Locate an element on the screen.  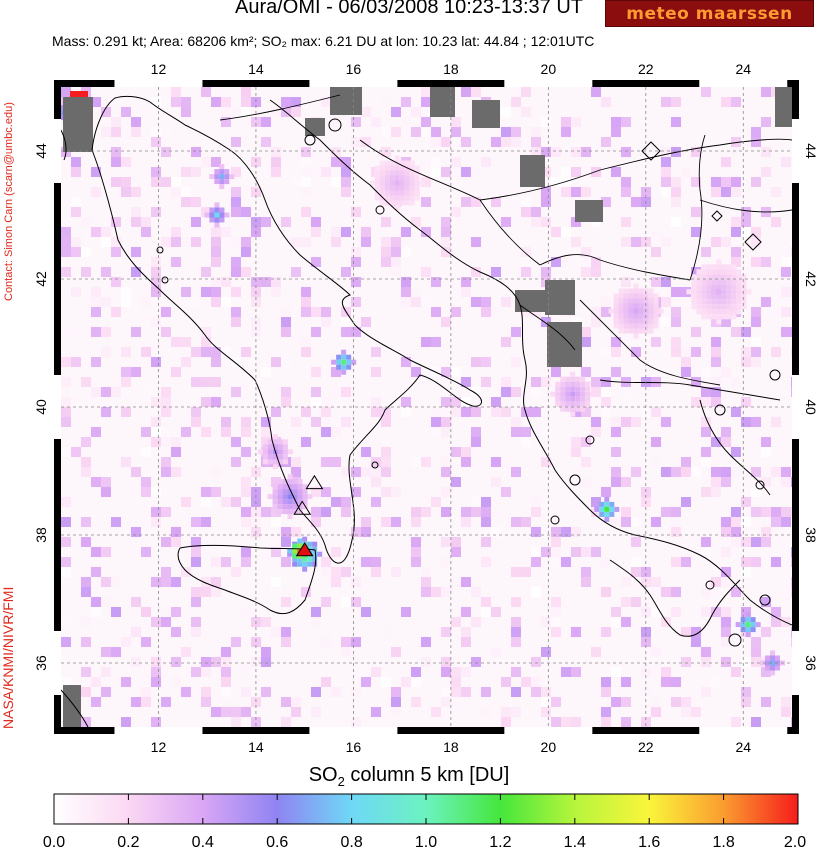
colorbar-tick-label: 1.2 is located at coordinates (500, 842).